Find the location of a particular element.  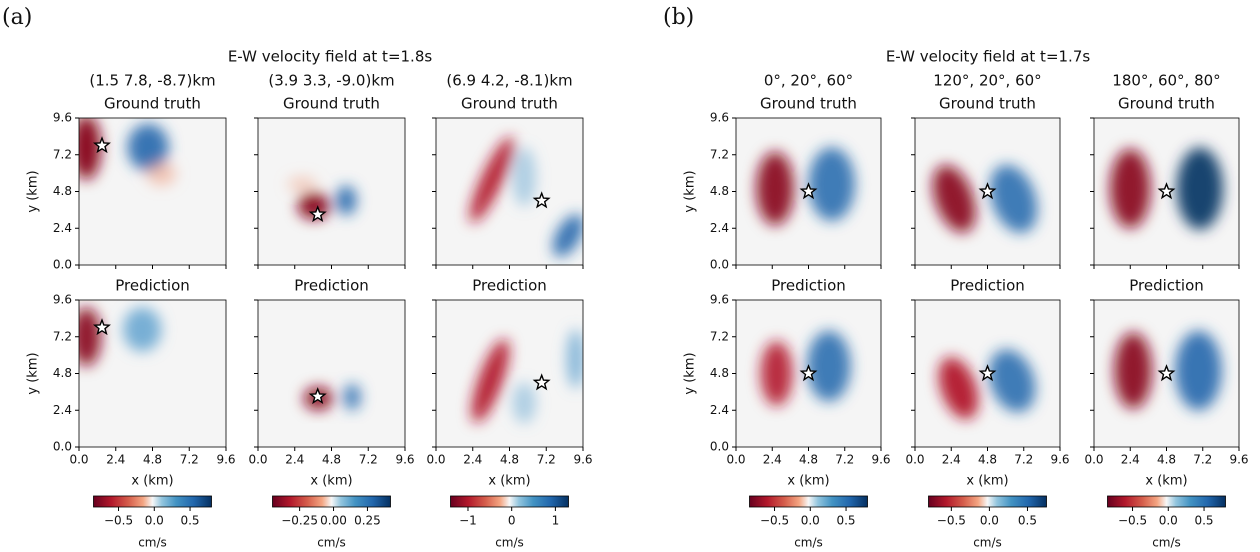

colorbar-tick-label: 0.00 is located at coordinates (333, 521).